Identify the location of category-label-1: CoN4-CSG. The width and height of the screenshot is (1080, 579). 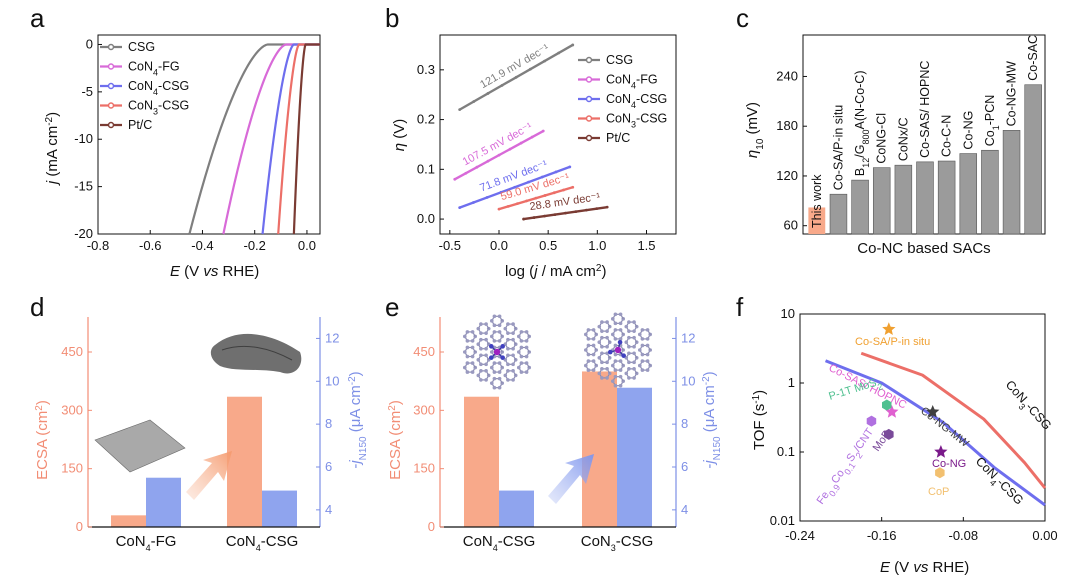
(262, 543).